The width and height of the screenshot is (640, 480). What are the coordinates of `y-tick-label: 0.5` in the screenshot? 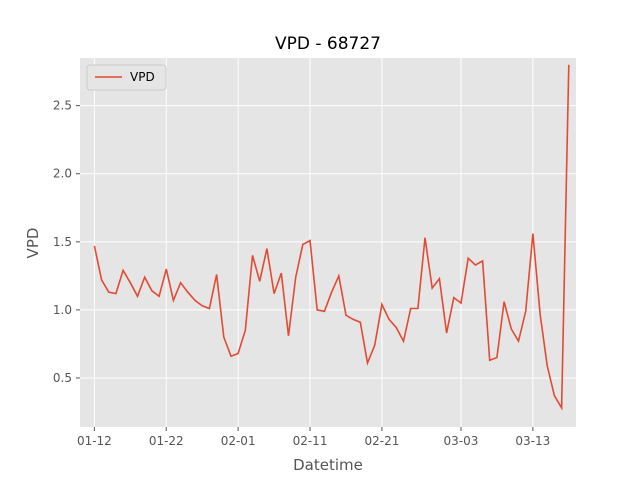 It's located at (62, 378).